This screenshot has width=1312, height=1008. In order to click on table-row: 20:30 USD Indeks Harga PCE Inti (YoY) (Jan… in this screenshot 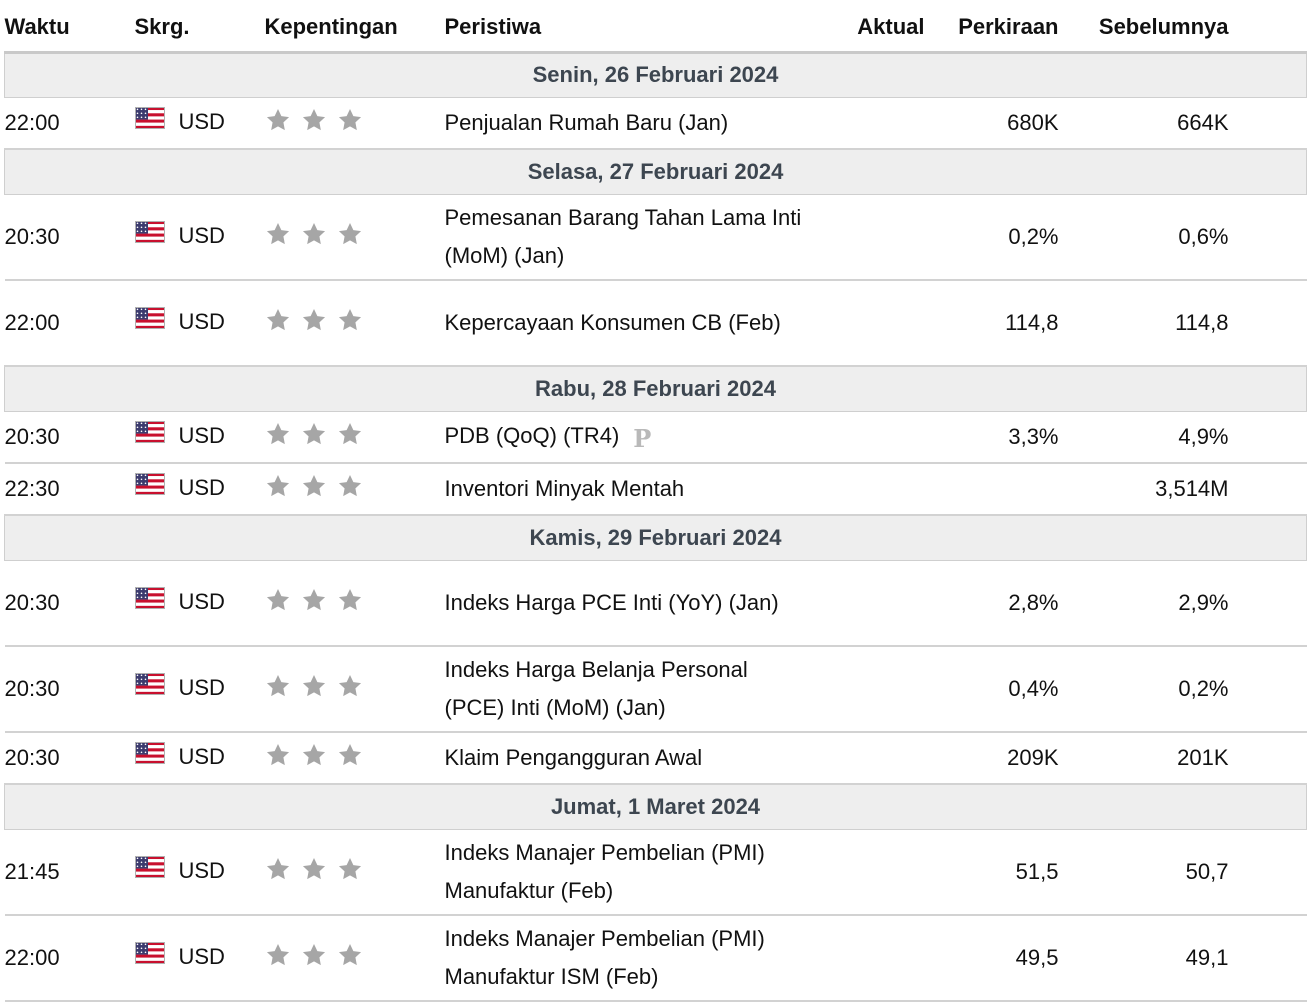, I will do `click(655, 603)`.